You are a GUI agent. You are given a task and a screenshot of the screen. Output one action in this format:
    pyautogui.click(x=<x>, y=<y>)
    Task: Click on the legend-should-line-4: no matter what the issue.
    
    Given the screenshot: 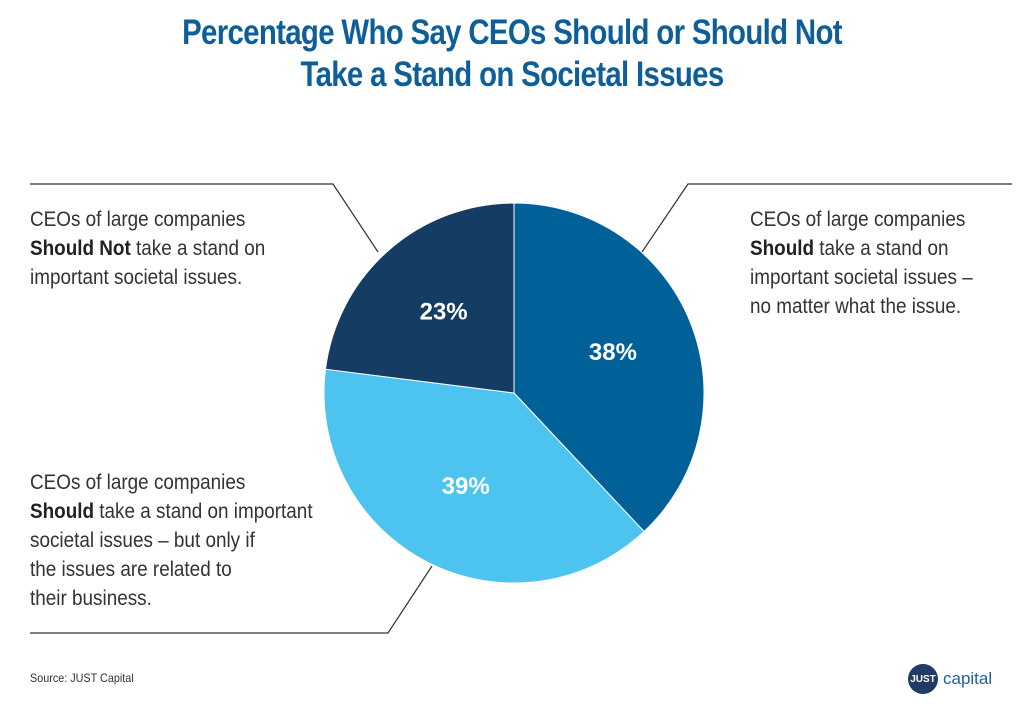 What is the action you would take?
    pyautogui.click(x=856, y=306)
    